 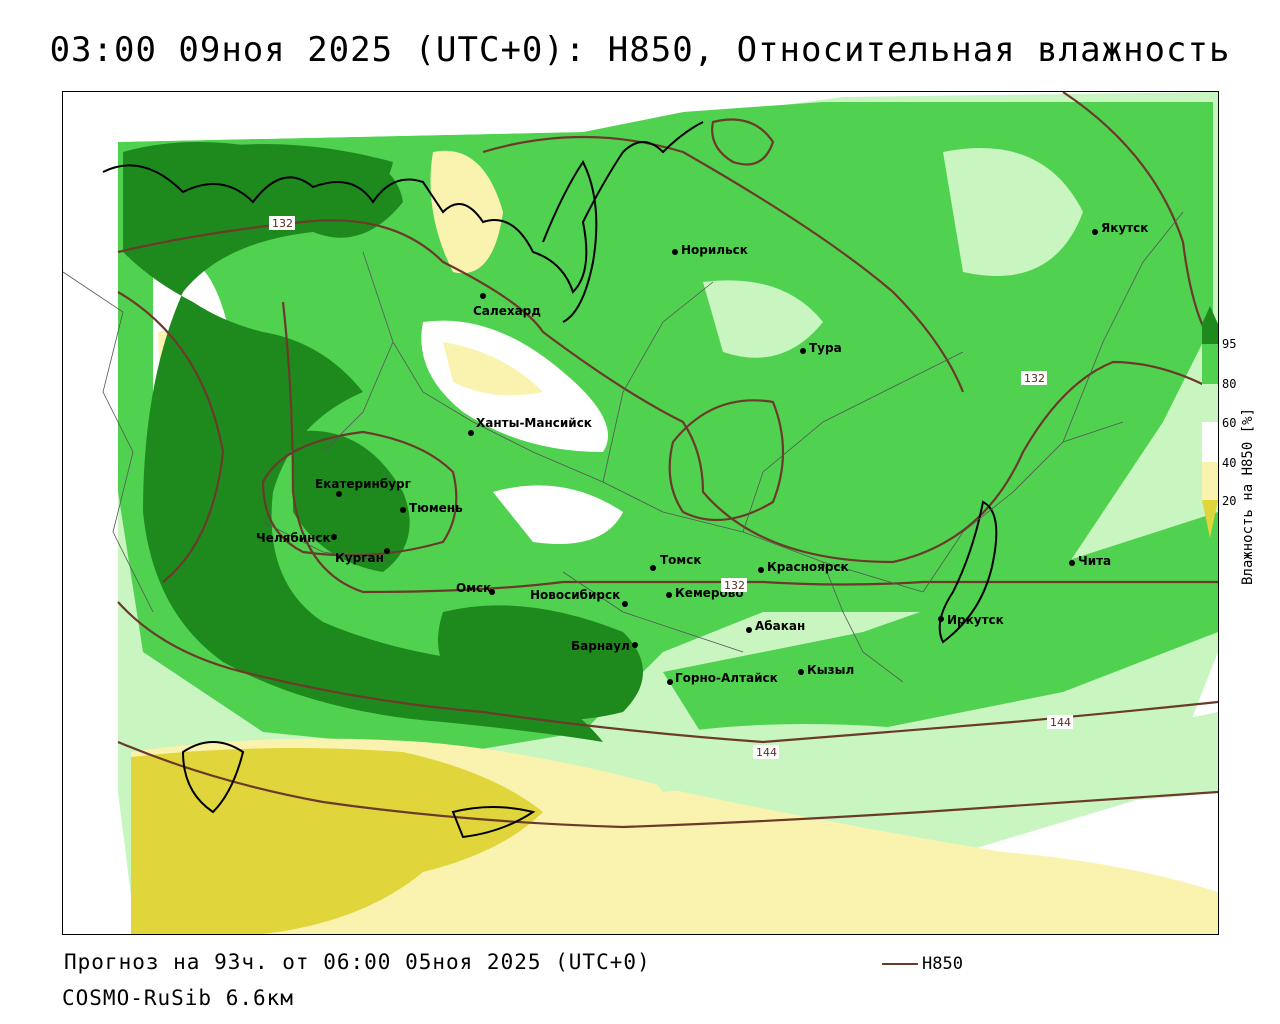 I want to click on arctic-coast, so click(x=403, y=207).